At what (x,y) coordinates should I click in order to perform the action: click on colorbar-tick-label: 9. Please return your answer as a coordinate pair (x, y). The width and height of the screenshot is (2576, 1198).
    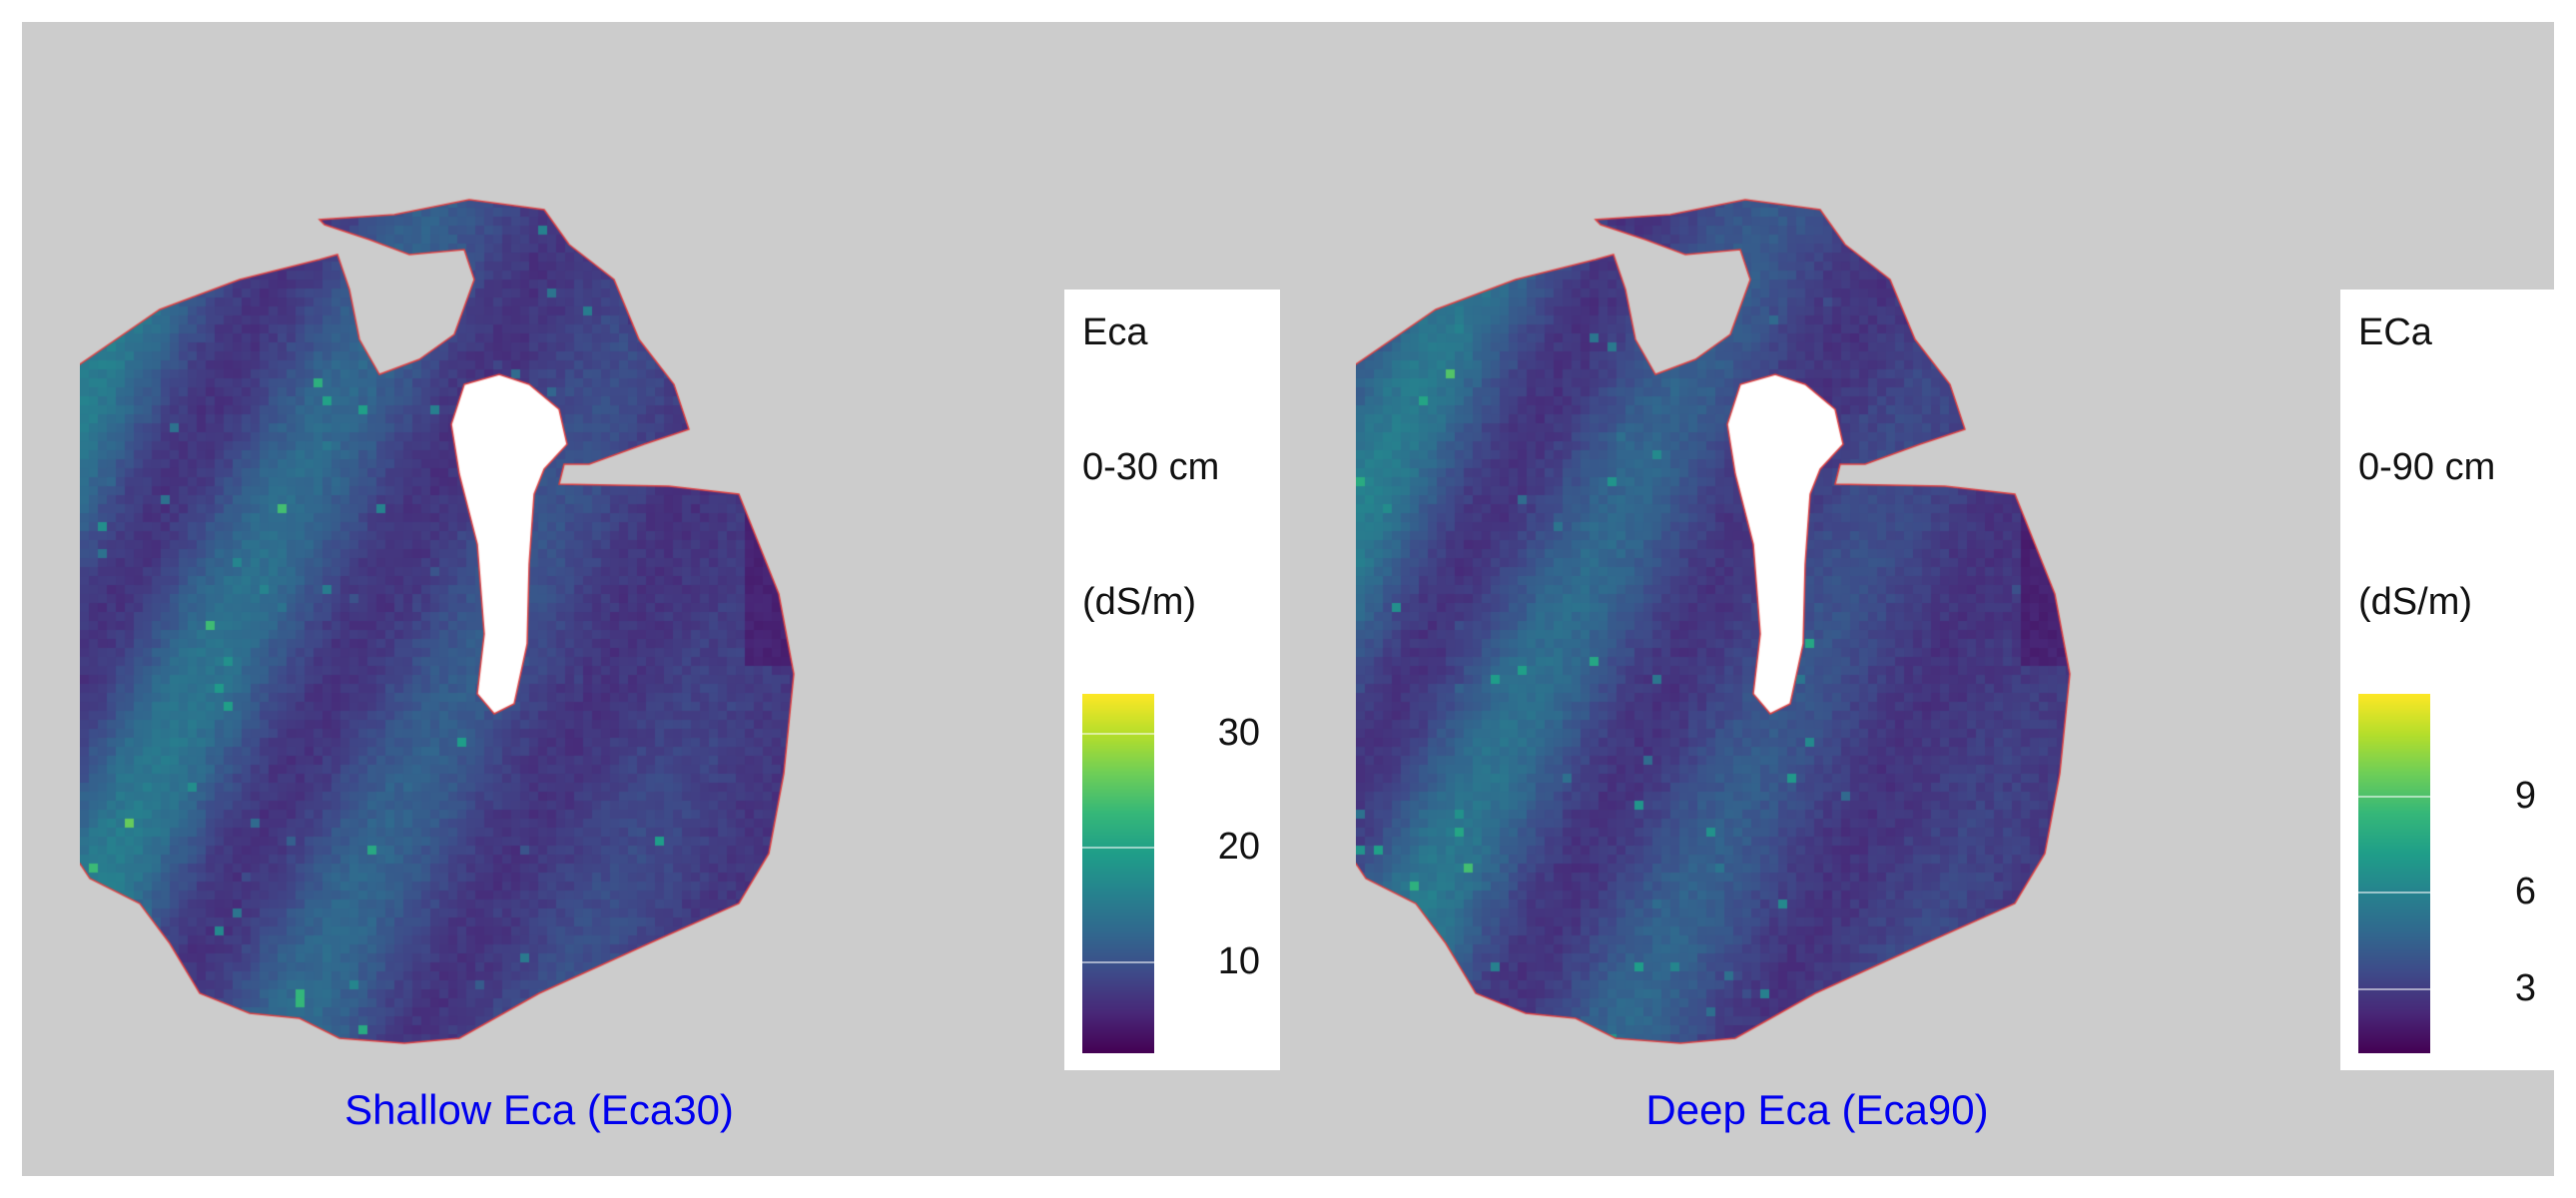
    Looking at the image, I should click on (2525, 795).